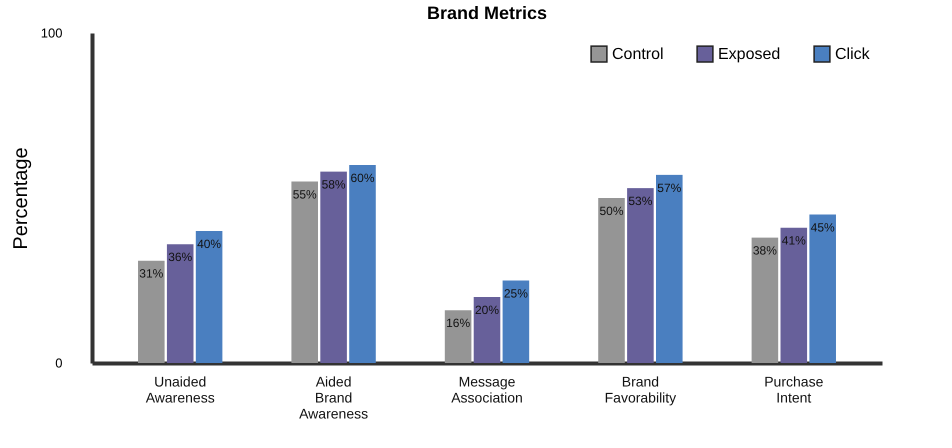 The image size is (952, 448). What do you see at coordinates (487, 390) in the screenshot?
I see `x-tick-label: Message Association` at bounding box center [487, 390].